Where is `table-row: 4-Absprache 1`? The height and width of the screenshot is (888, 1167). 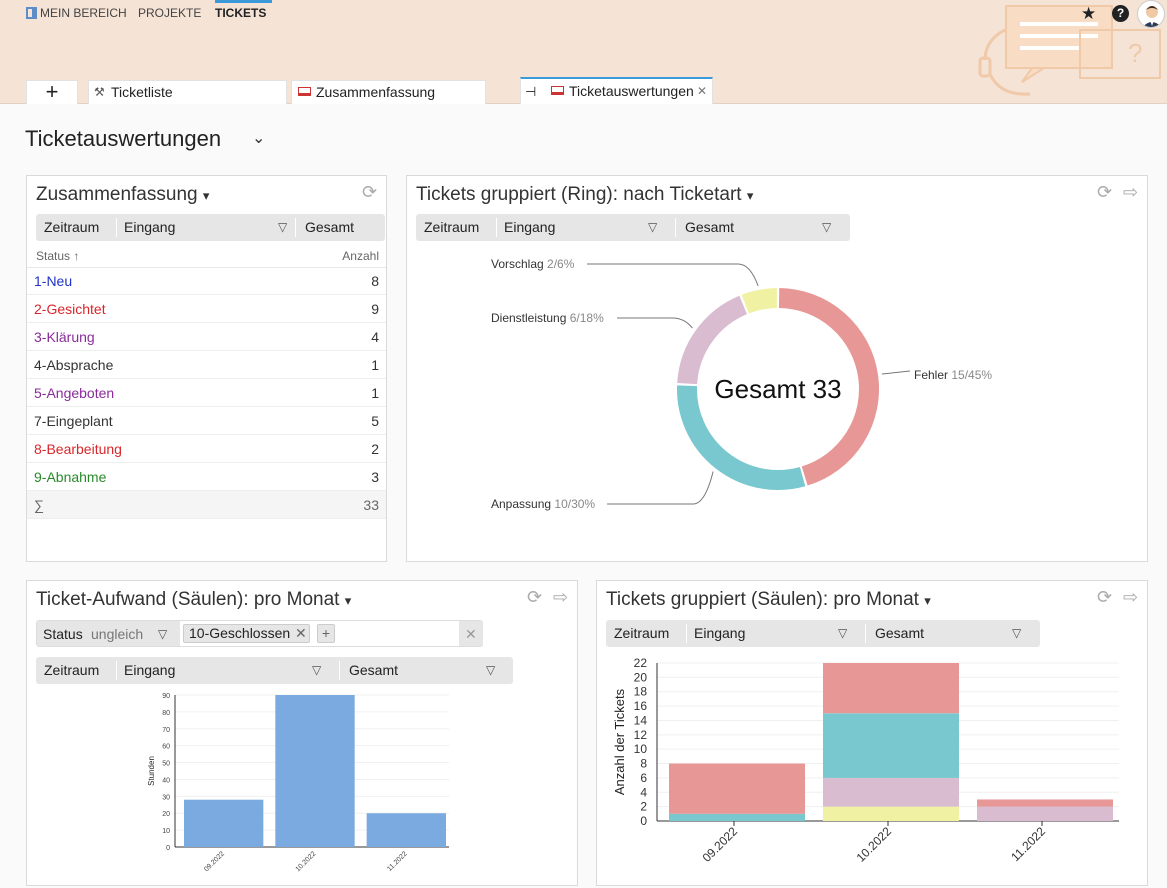
table-row: 4-Absprache 1 is located at coordinates (206, 365).